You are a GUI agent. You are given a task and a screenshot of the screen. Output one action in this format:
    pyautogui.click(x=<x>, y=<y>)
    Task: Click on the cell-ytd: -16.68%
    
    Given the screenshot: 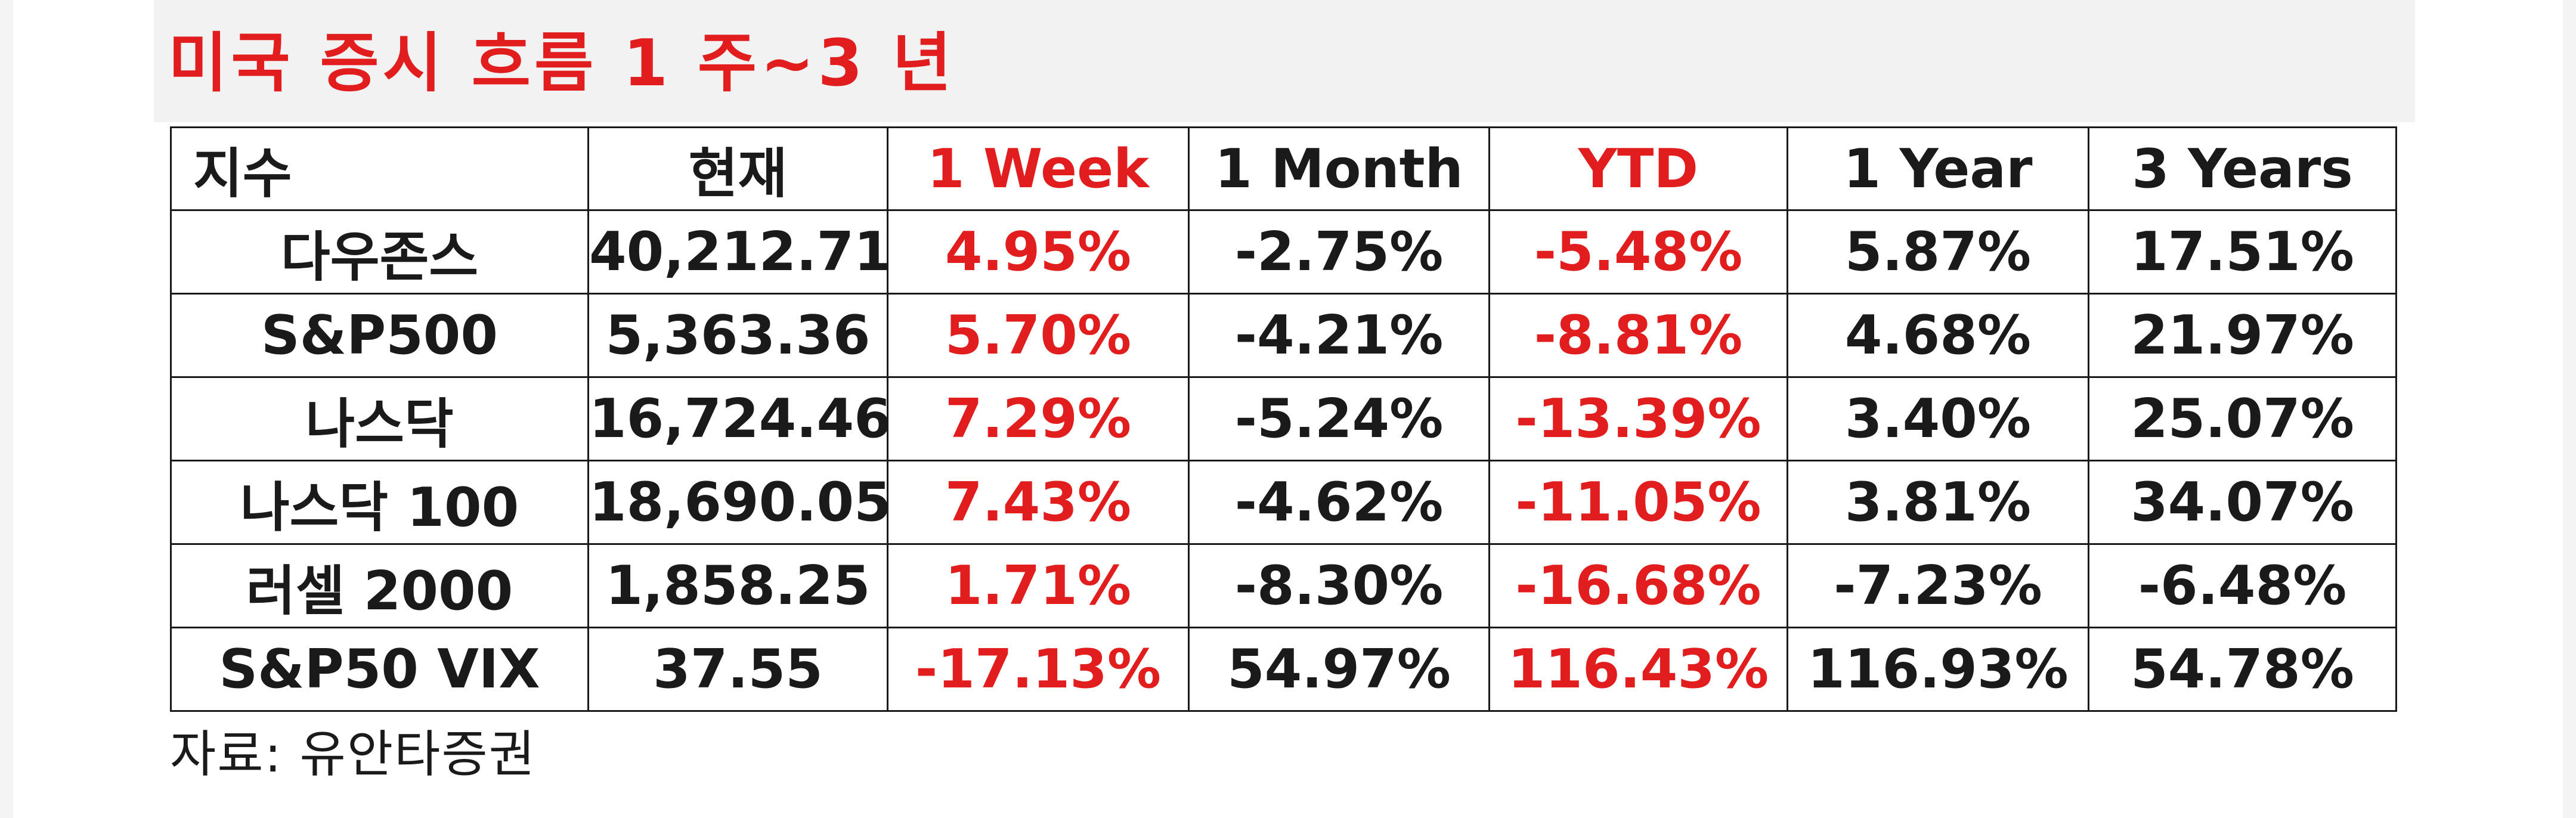 What is the action you would take?
    pyautogui.click(x=1638, y=585)
    